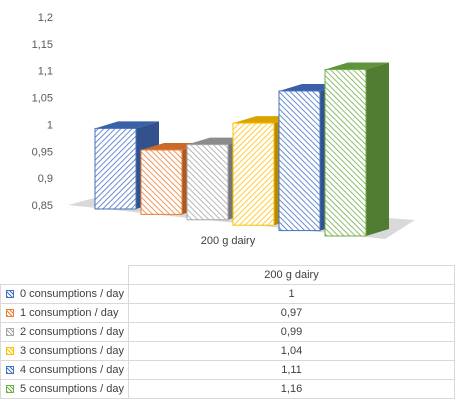 Image resolution: width=458 pixels, height=406 pixels. Describe the element at coordinates (50, 125) in the screenshot. I see `y-tick-label: 1` at that location.